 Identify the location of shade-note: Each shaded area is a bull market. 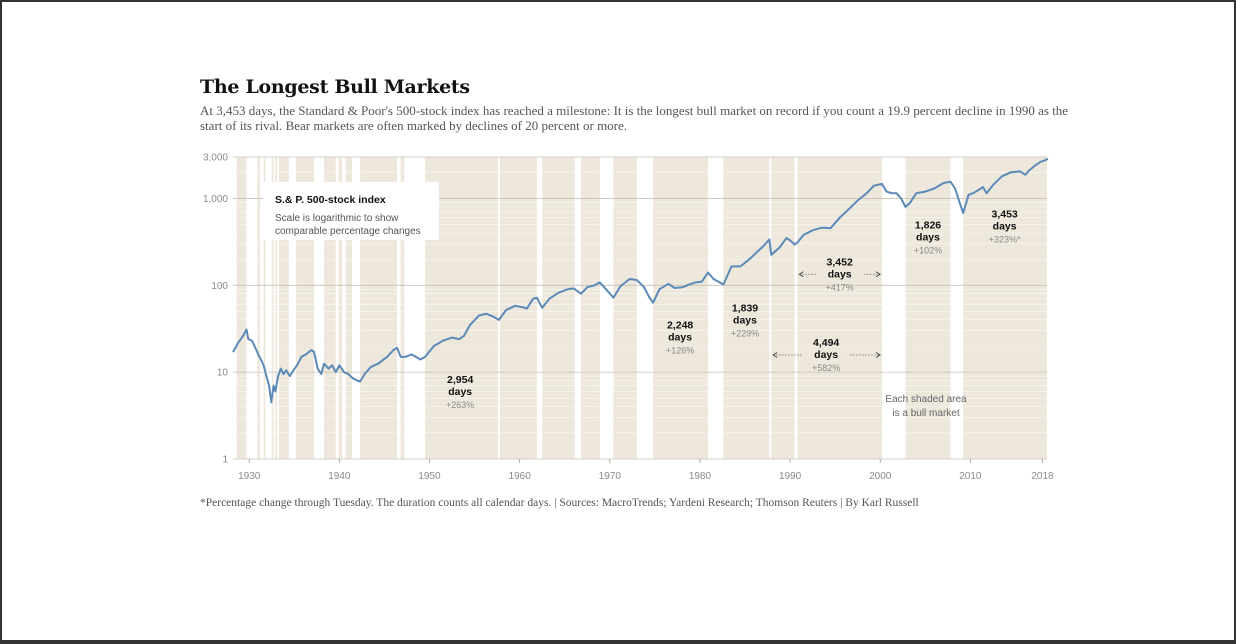
(926, 406).